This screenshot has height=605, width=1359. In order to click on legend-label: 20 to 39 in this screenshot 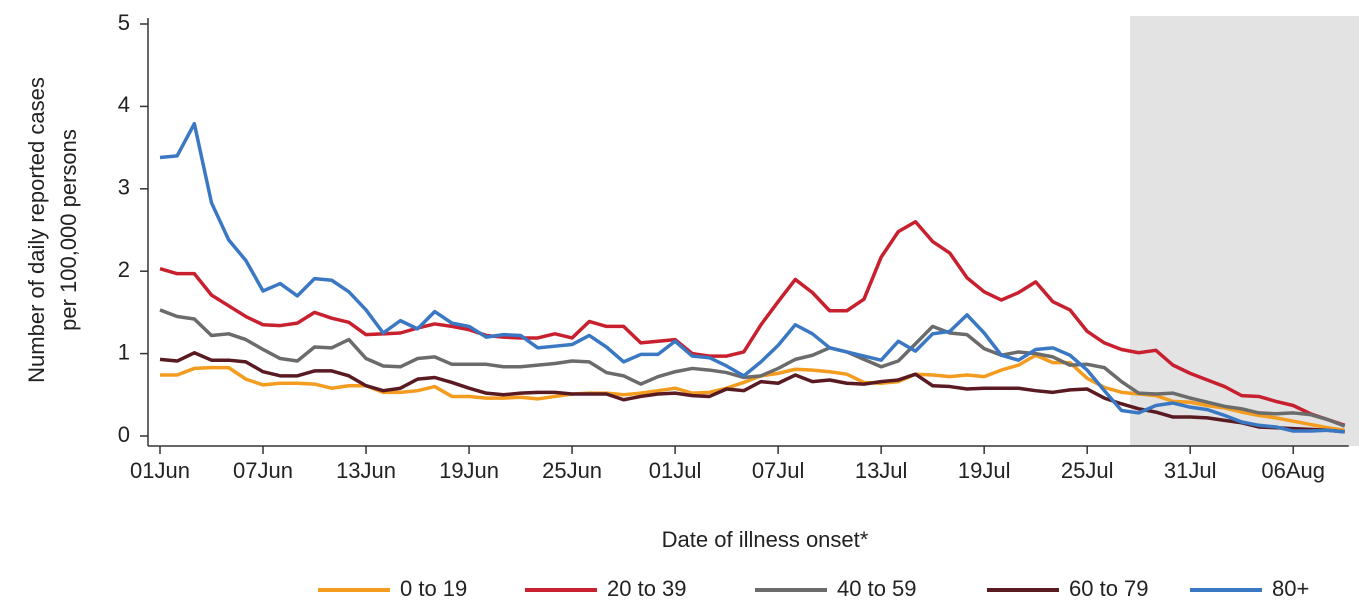, I will do `click(647, 588)`.